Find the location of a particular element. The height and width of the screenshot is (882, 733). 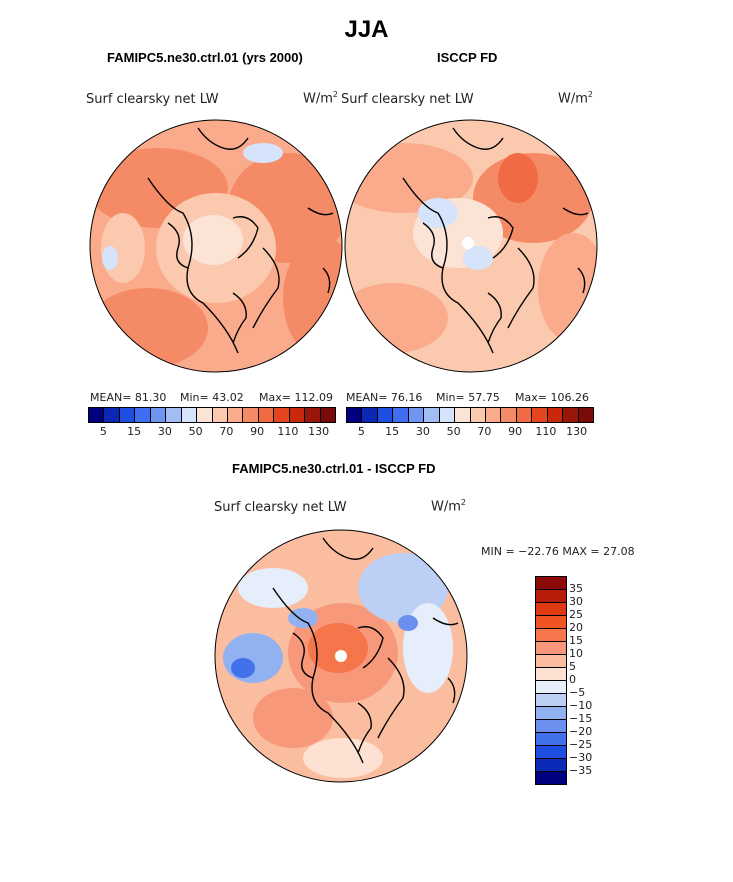

colorbar-tick-label: 50 is located at coordinates (195, 431).